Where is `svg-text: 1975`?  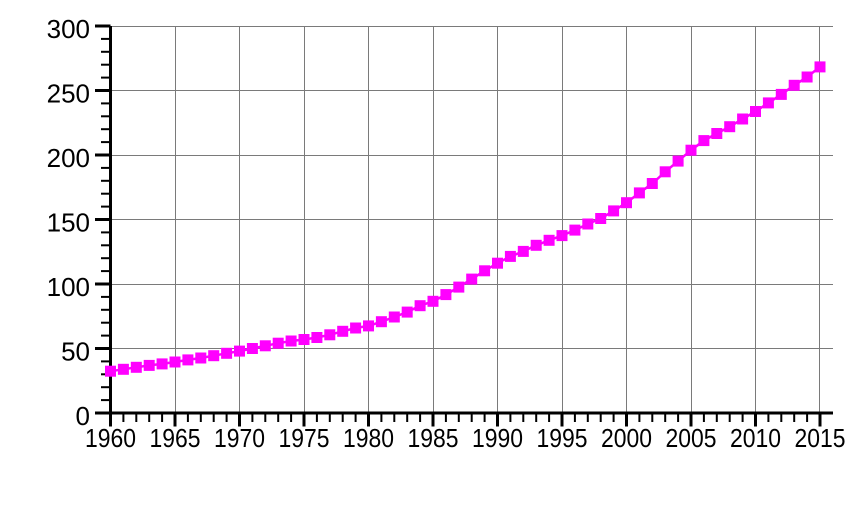 svg-text: 1975 is located at coordinates (304, 438).